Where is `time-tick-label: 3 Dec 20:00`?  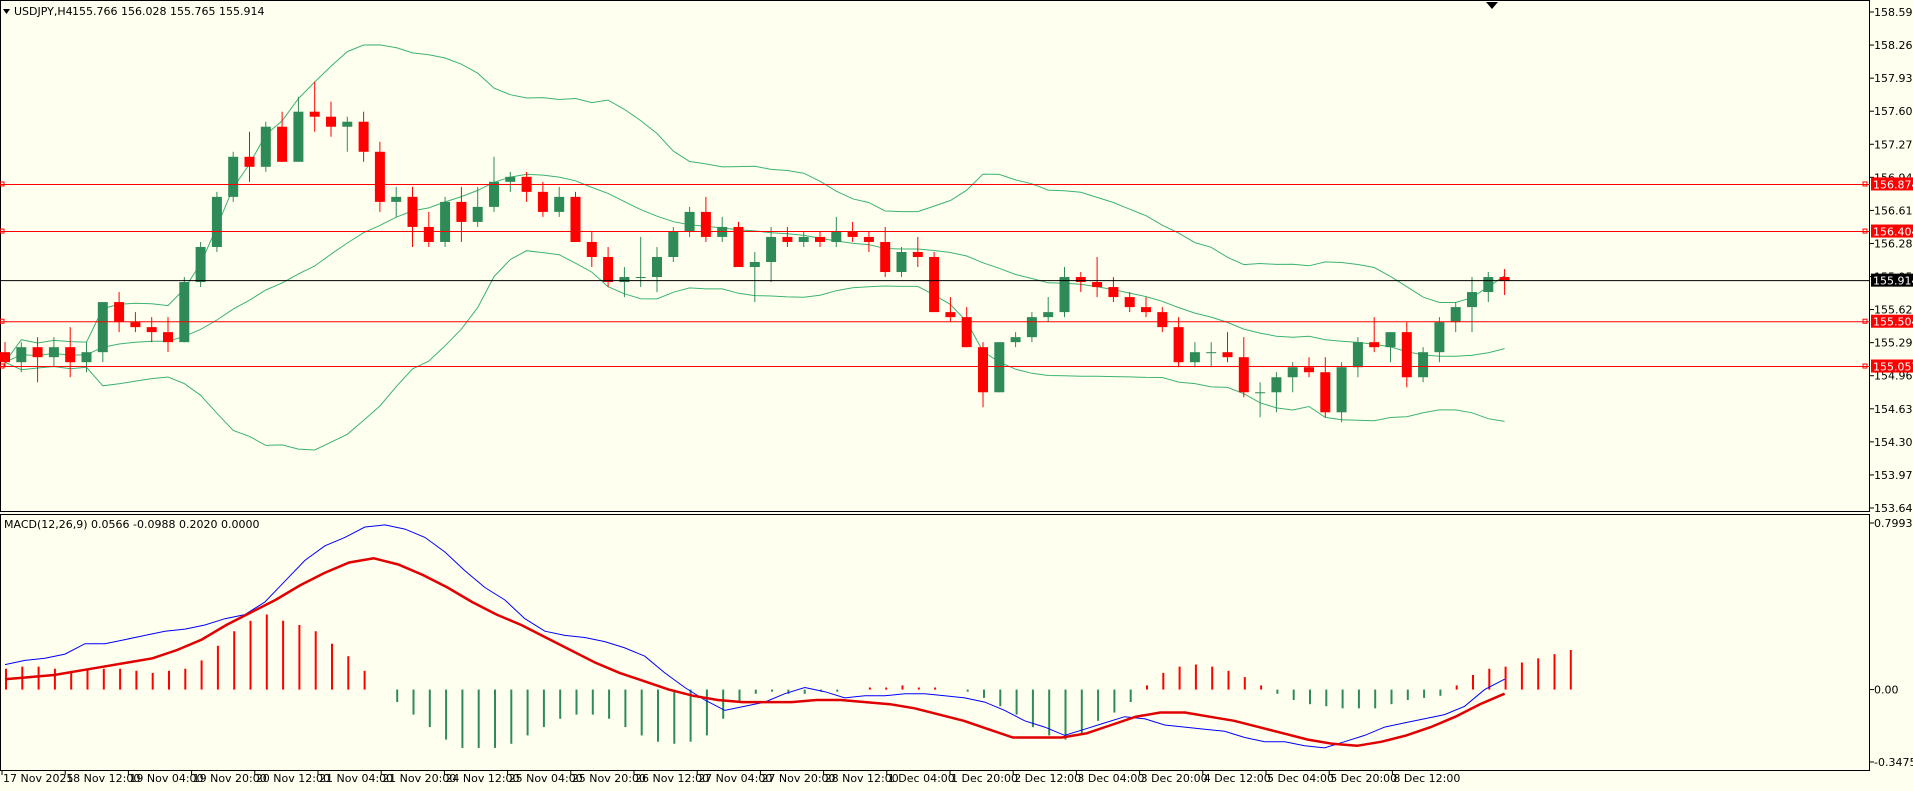 time-tick-label: 3 Dec 20:00 is located at coordinates (1174, 778).